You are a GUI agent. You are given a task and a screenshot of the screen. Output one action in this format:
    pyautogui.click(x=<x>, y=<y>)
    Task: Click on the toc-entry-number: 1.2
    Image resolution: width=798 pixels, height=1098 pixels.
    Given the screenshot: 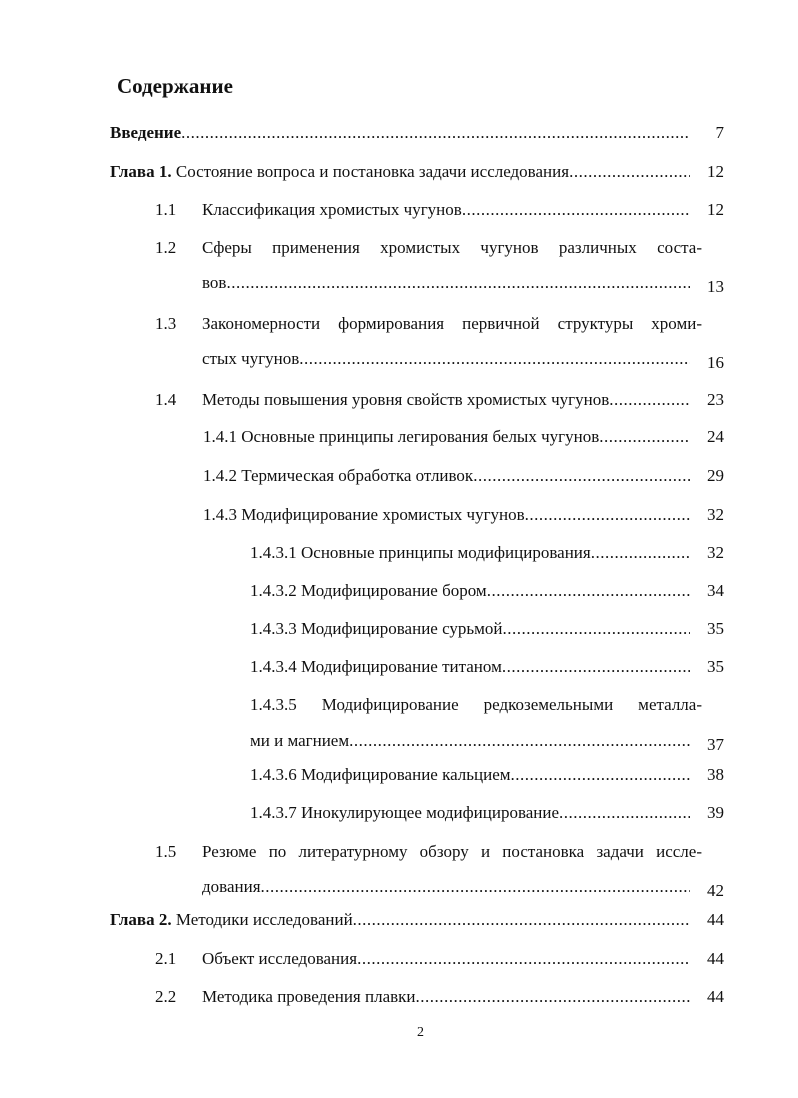 What is the action you would take?
    pyautogui.click(x=166, y=247)
    